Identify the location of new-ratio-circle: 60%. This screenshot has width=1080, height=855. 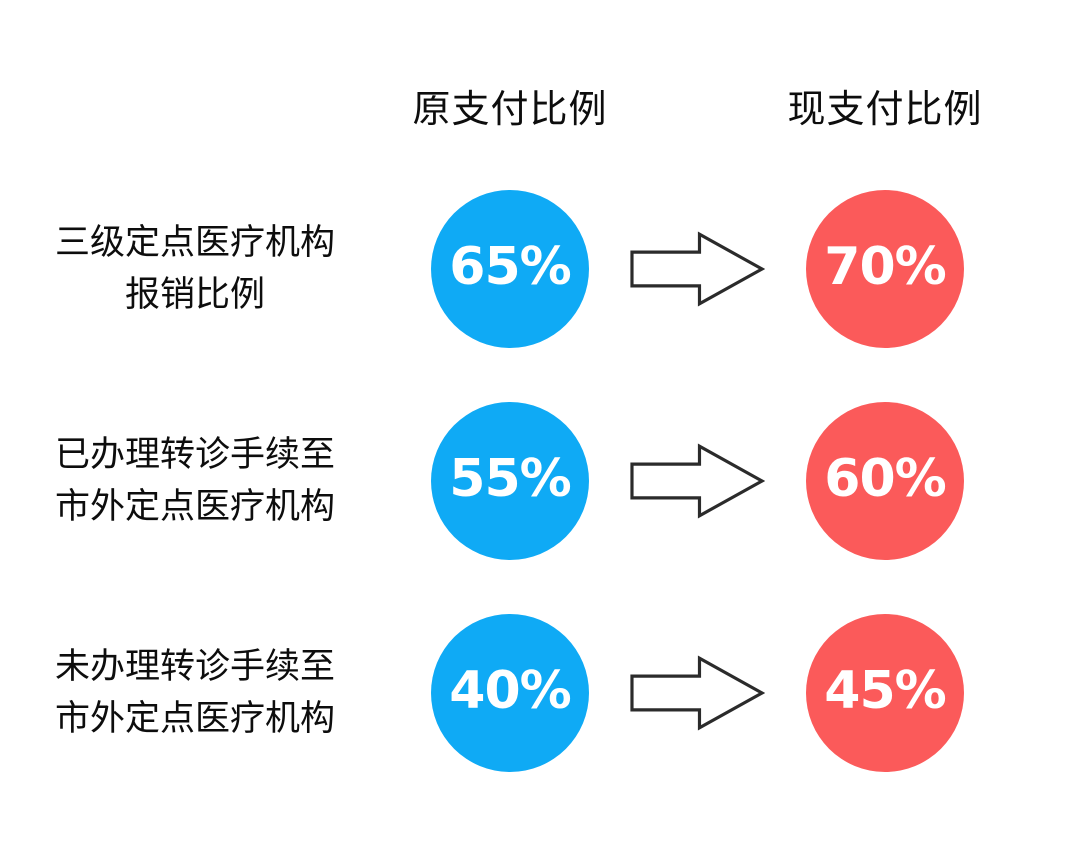
(885, 481).